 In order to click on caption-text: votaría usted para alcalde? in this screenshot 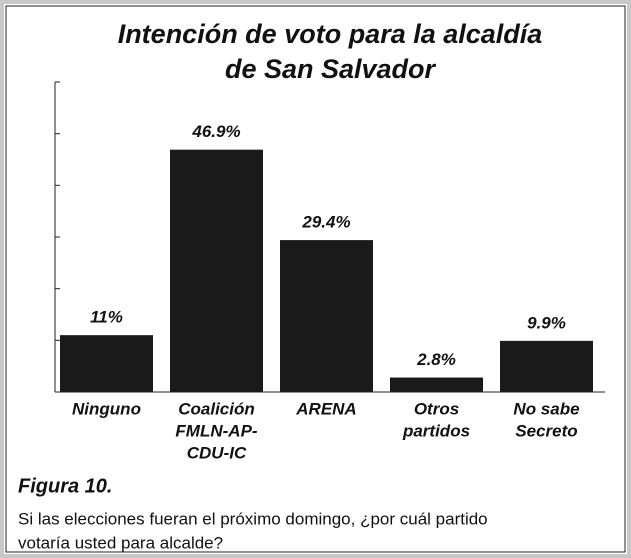, I will do `click(120, 542)`.